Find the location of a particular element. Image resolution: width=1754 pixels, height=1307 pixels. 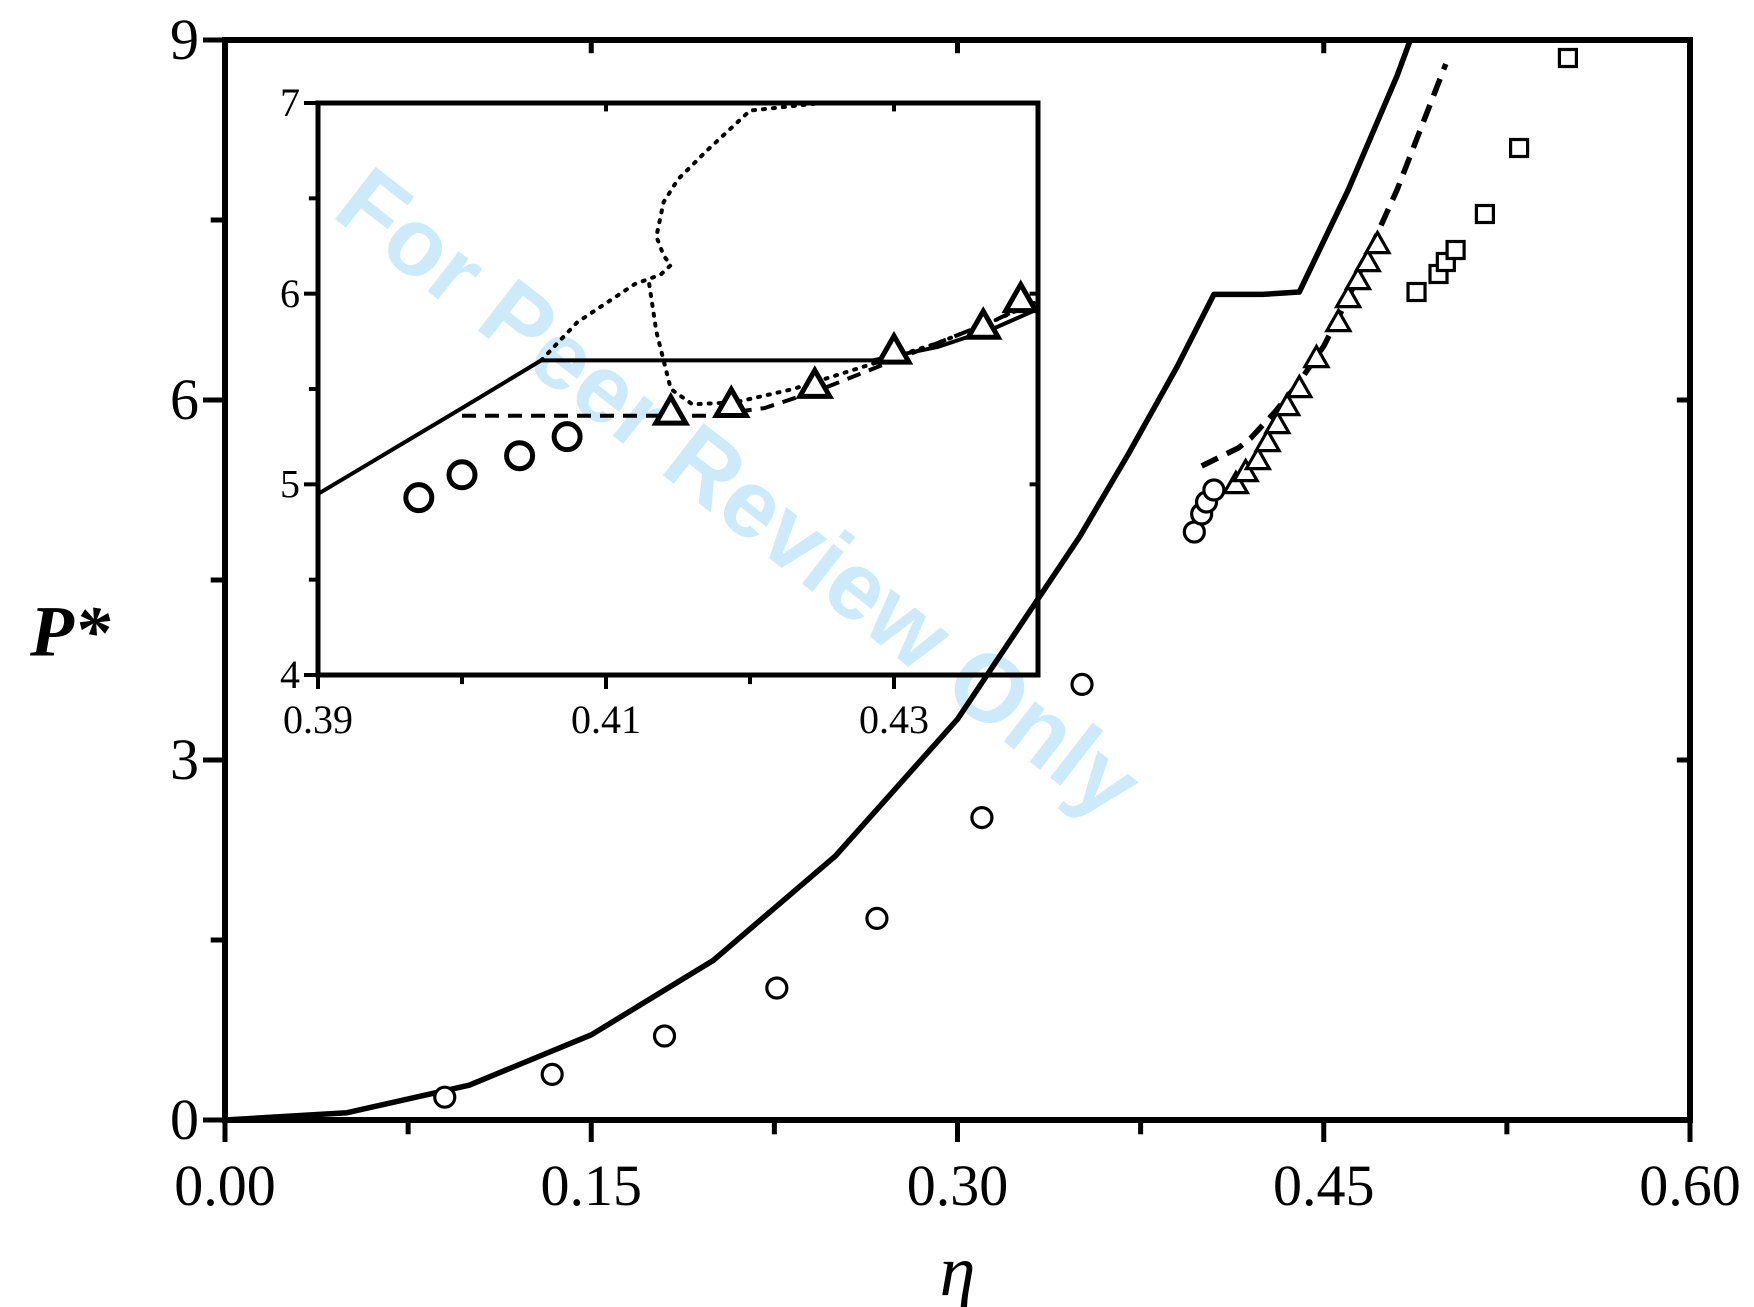

main-y-tick-label: 9 is located at coordinates (184, 39).